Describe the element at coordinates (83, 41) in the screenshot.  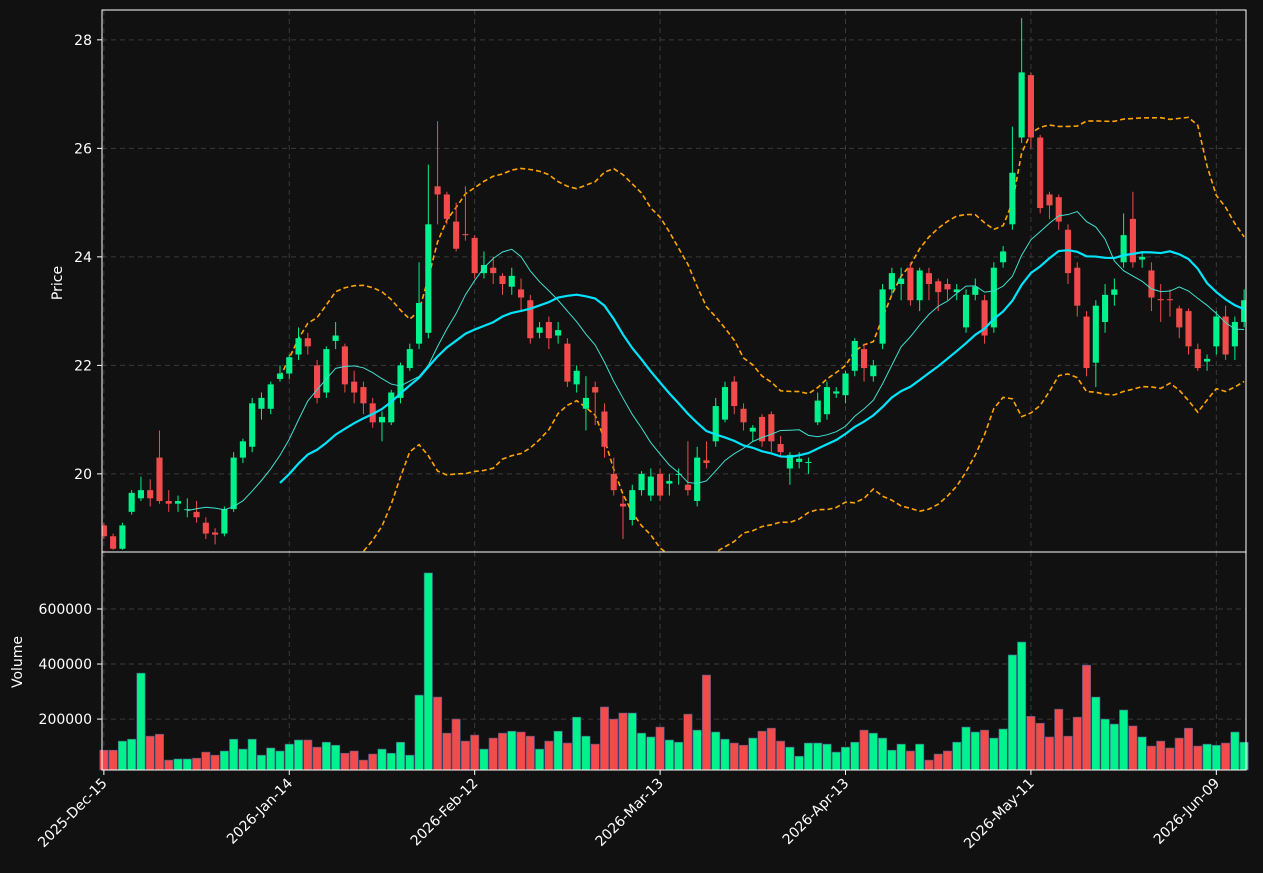
I see `y-tick-label: 28` at that location.